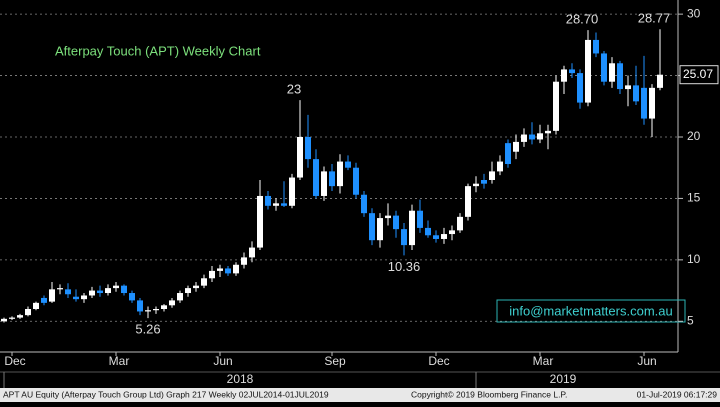 This screenshot has width=720, height=407. Describe the element at coordinates (690, 320) in the screenshot. I see `y-tick-label: 5` at that location.